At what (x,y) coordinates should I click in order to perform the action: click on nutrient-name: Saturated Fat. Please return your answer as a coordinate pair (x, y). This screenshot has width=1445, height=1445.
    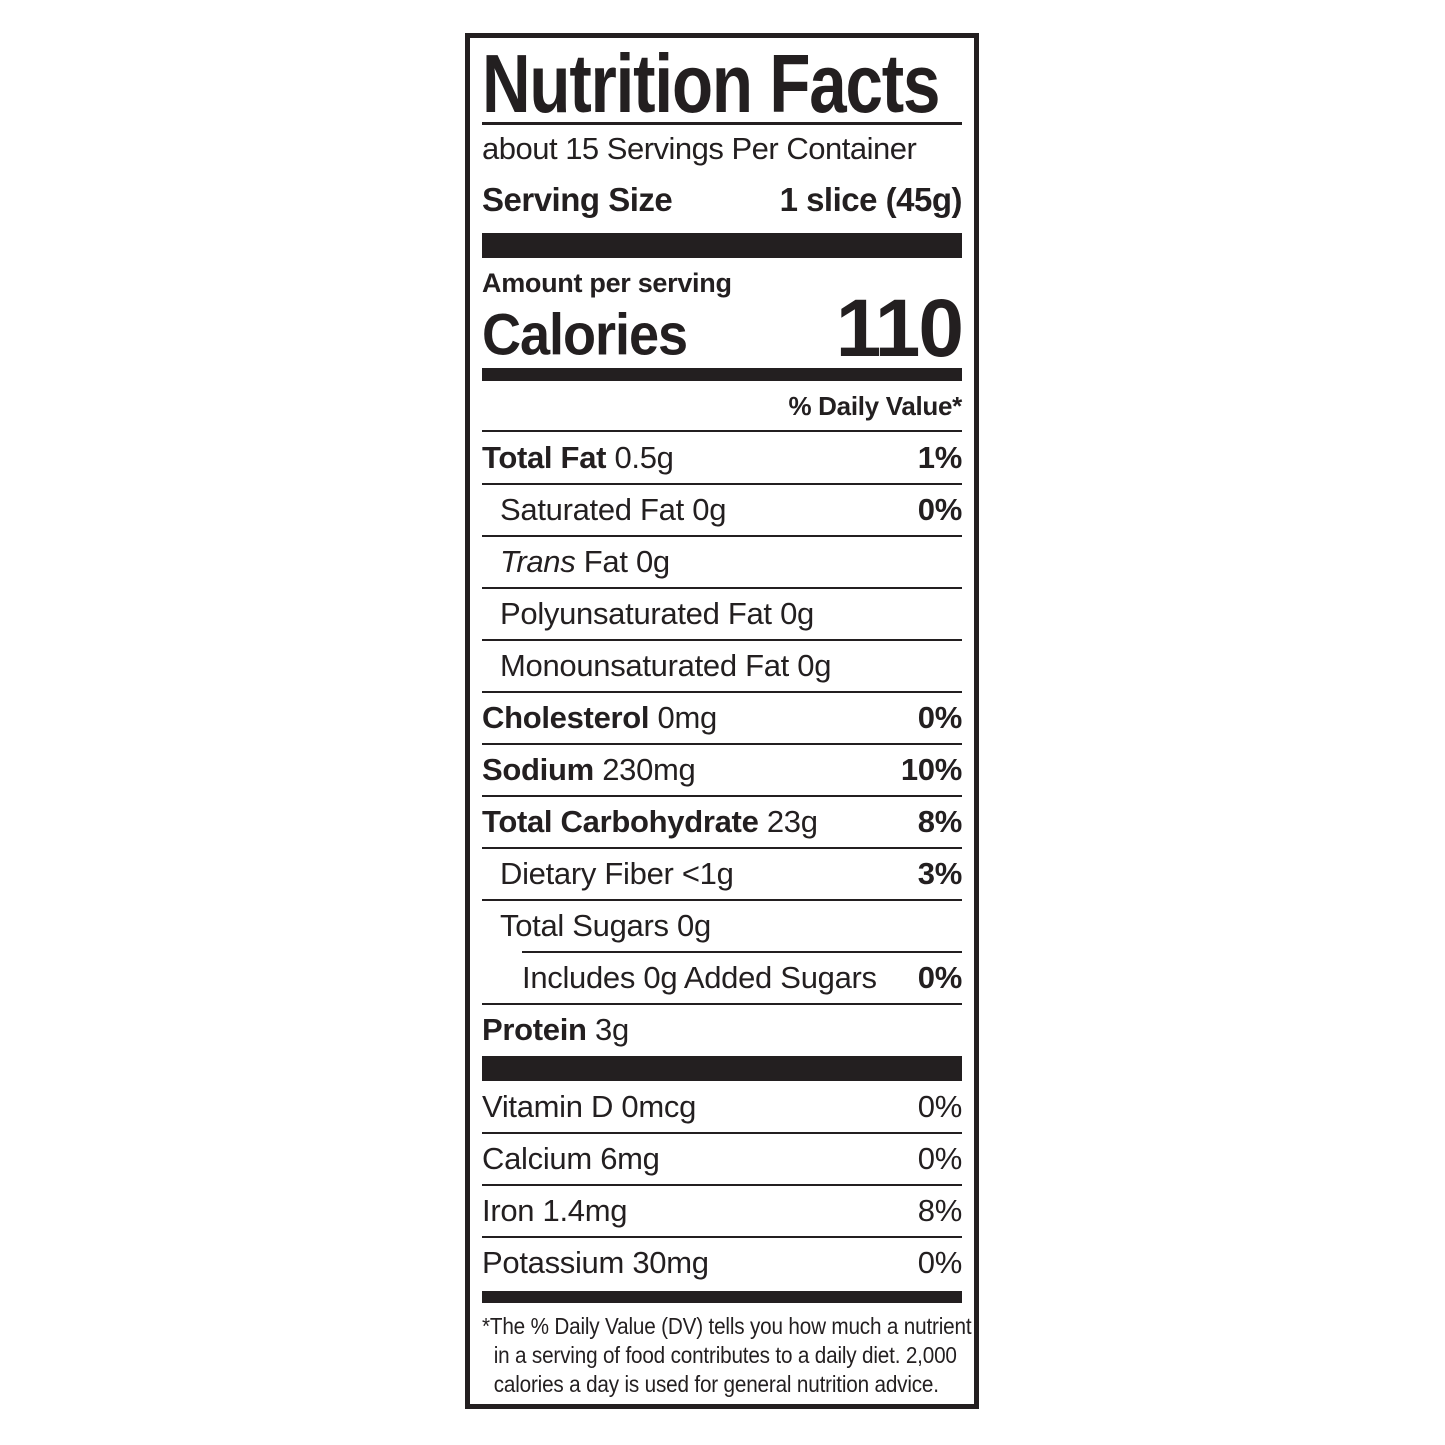
    Looking at the image, I should click on (592, 509).